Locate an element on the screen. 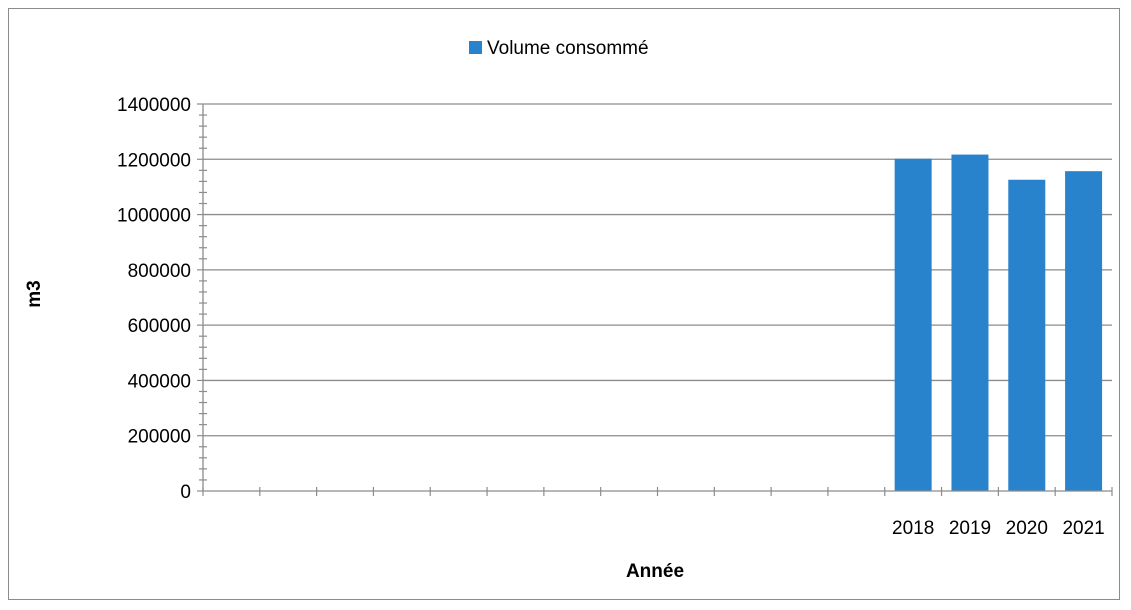  y-tick-label: 600000 is located at coordinates (159, 326).